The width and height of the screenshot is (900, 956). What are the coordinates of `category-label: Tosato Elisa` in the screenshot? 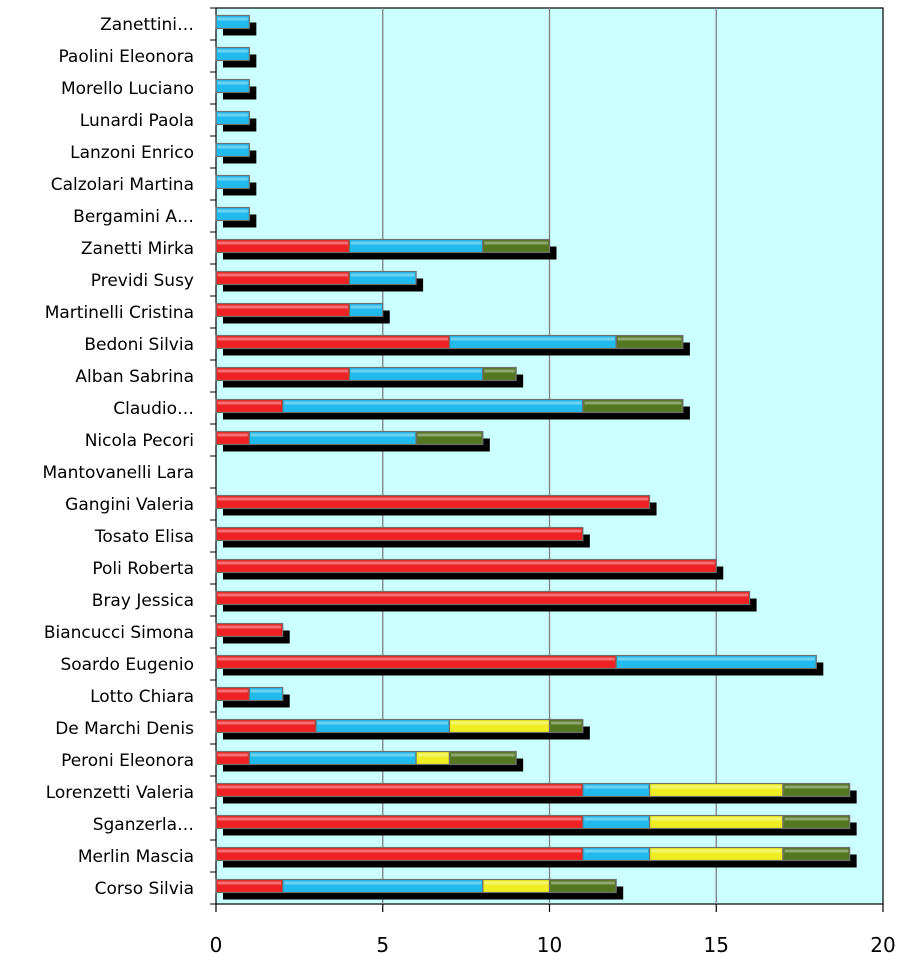 It's located at (144, 537).